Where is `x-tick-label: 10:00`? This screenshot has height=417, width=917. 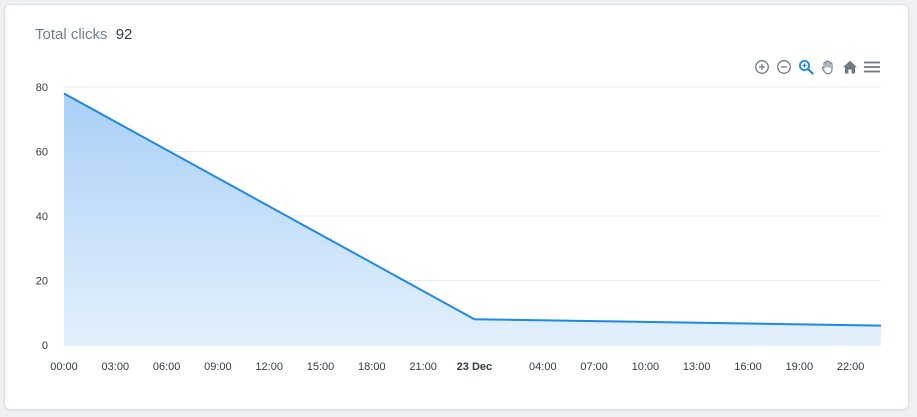
x-tick-label: 10:00 is located at coordinates (646, 367).